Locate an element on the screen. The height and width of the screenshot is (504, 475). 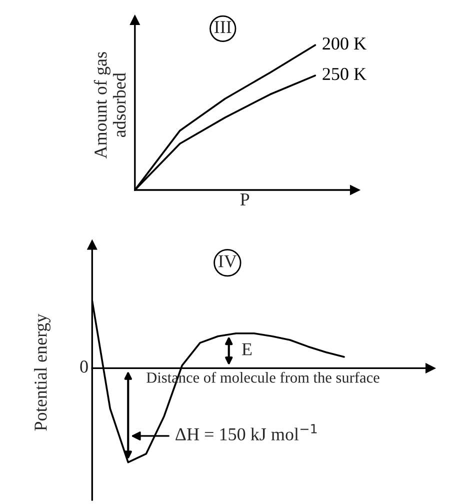
annotation: 0 is located at coordinates (84, 366).